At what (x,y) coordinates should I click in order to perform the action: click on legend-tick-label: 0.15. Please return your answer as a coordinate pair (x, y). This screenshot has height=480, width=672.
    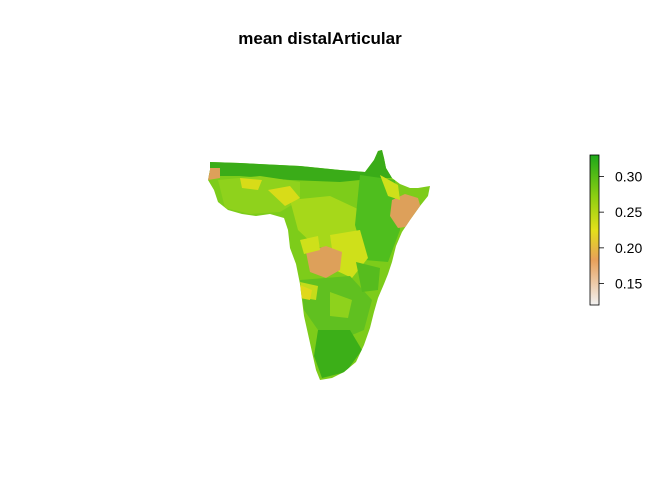
    Looking at the image, I should click on (628, 284).